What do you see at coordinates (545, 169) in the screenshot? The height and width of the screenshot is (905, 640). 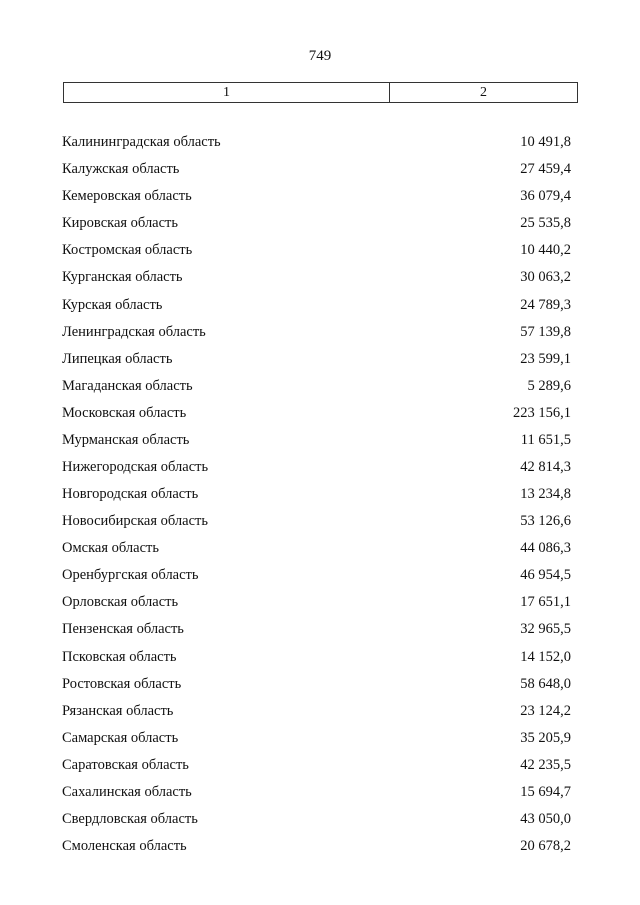 I see `region-value: 27 459,4` at bounding box center [545, 169].